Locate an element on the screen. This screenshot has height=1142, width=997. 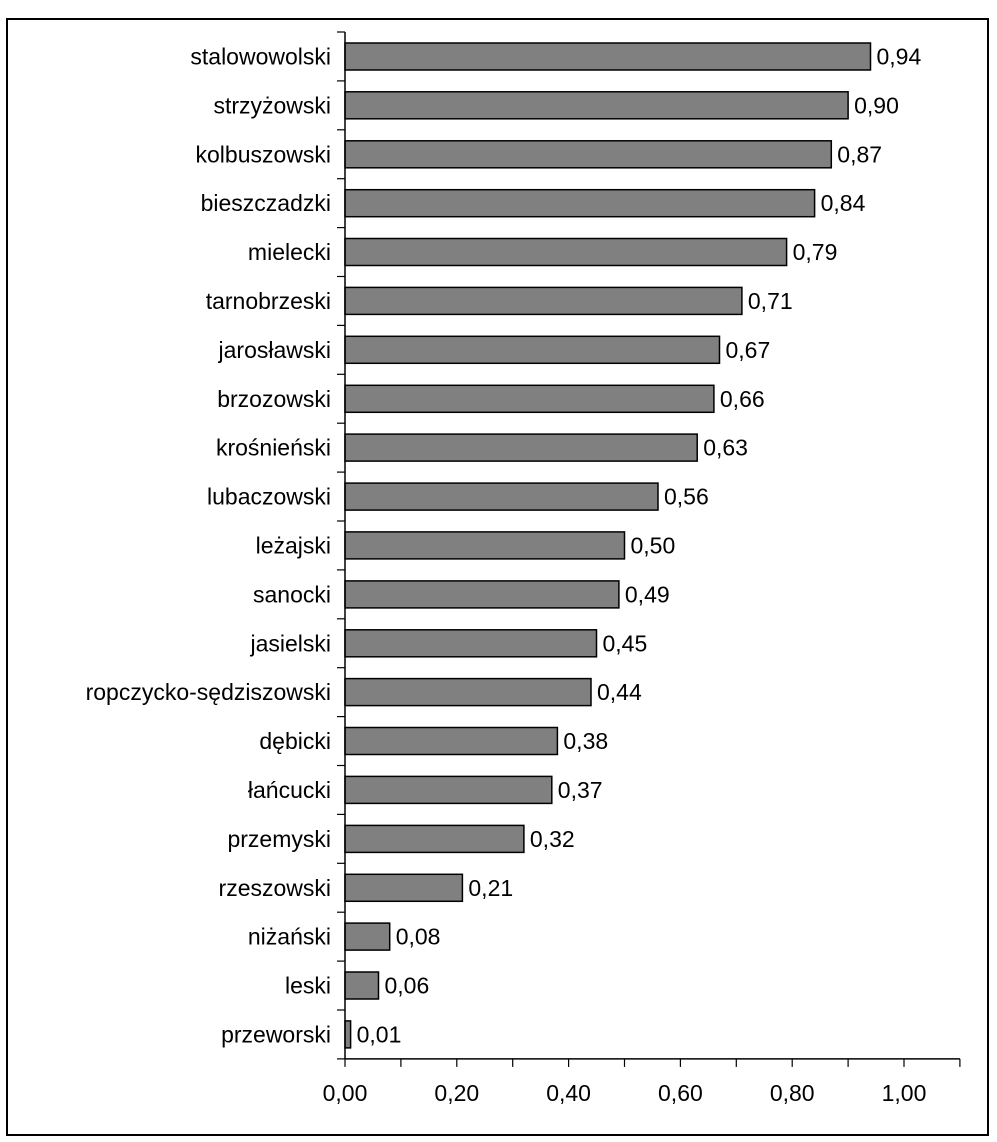
value-label: 0,44 is located at coordinates (619, 692).